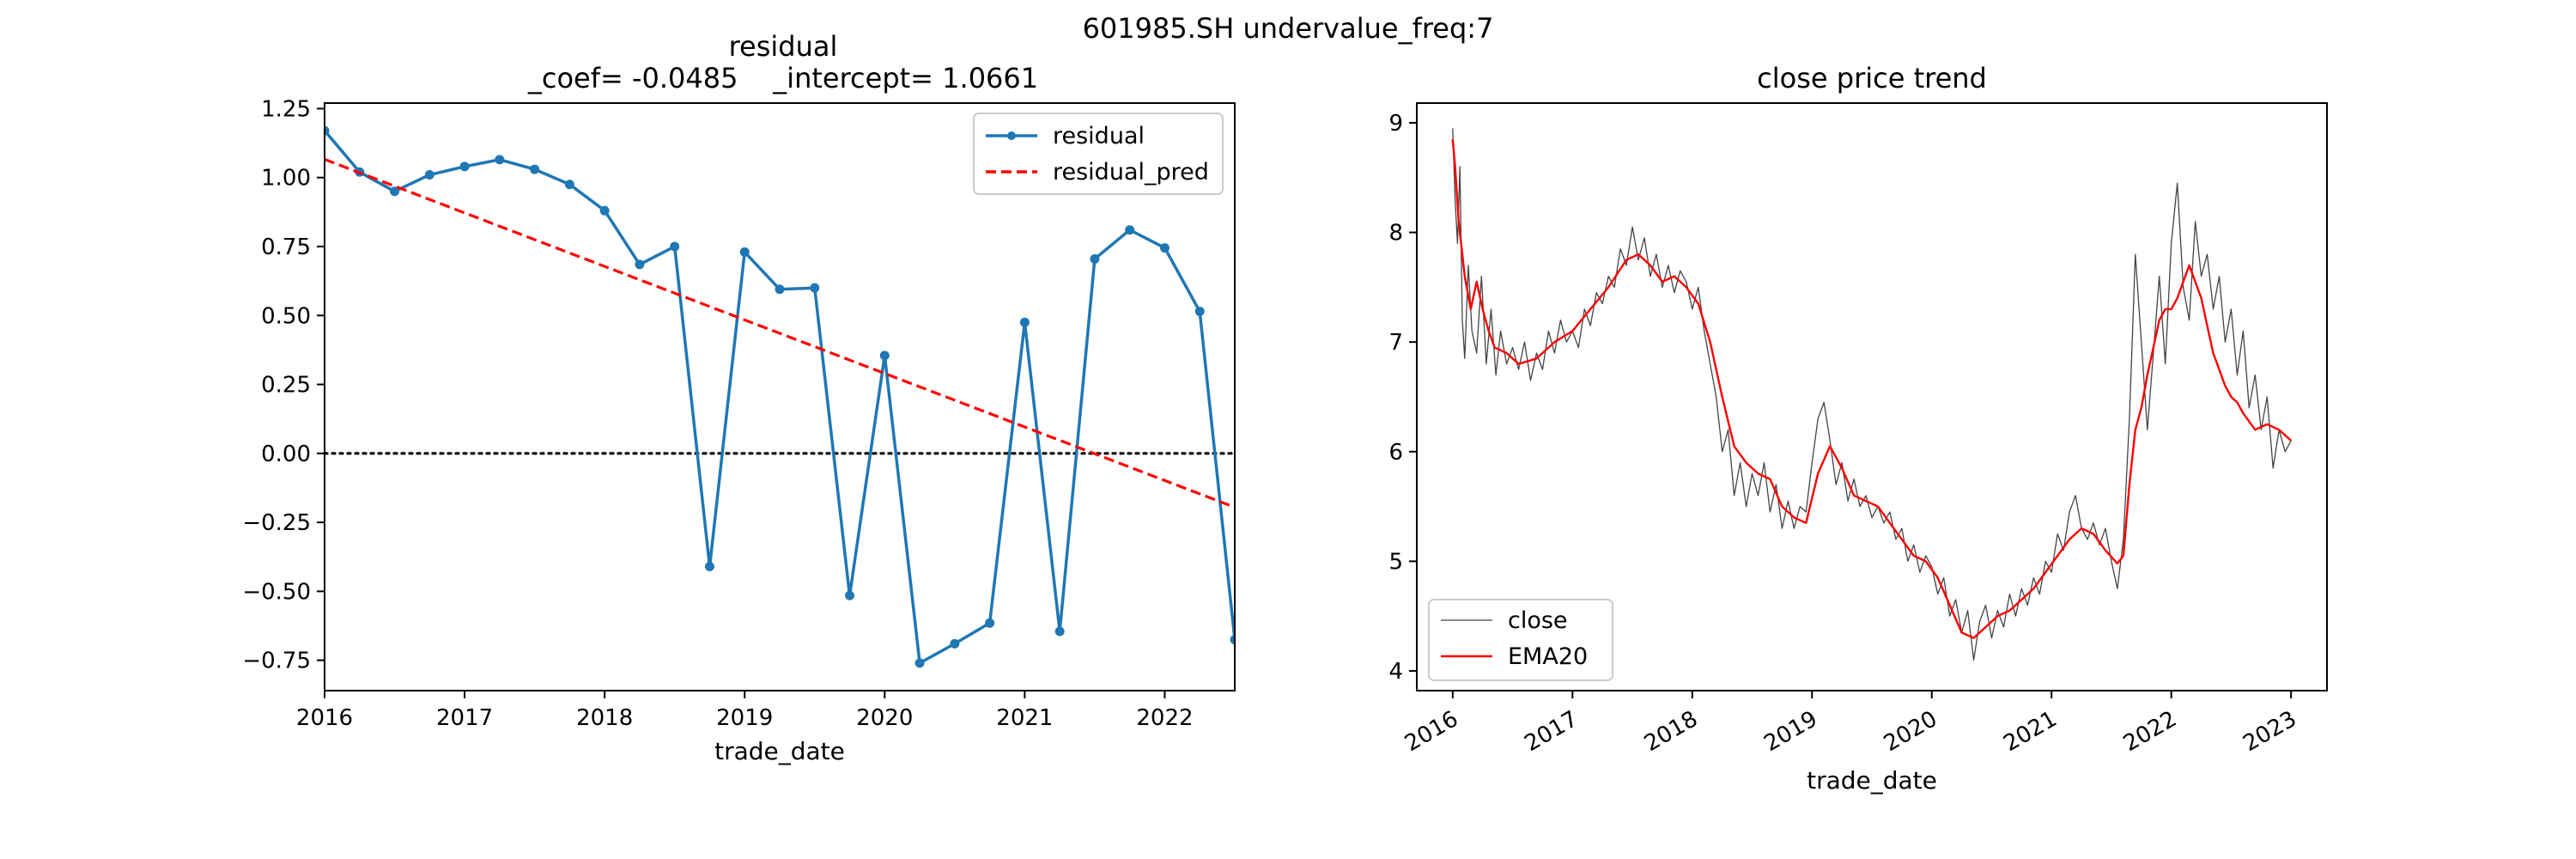 The width and height of the screenshot is (2576, 859). Describe the element at coordinates (276, 661) in the screenshot. I see `y-tick-label: −0.75` at that location.